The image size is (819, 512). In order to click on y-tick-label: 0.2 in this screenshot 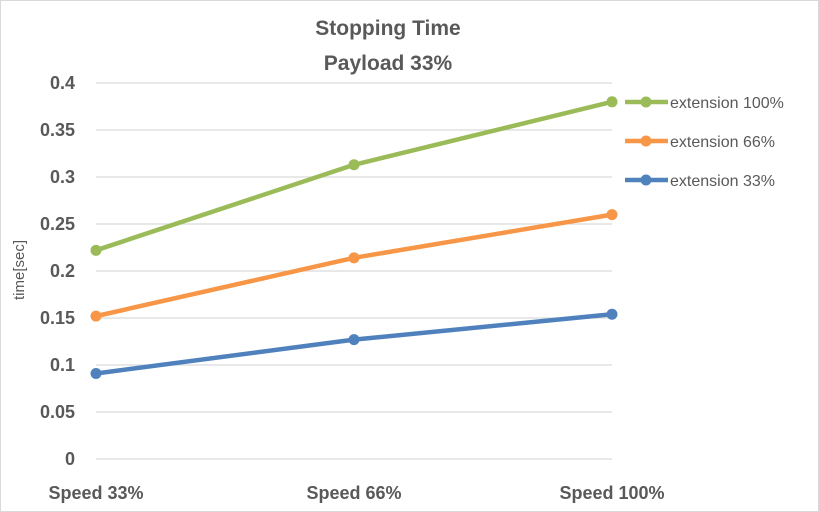, I will do `click(62, 271)`.